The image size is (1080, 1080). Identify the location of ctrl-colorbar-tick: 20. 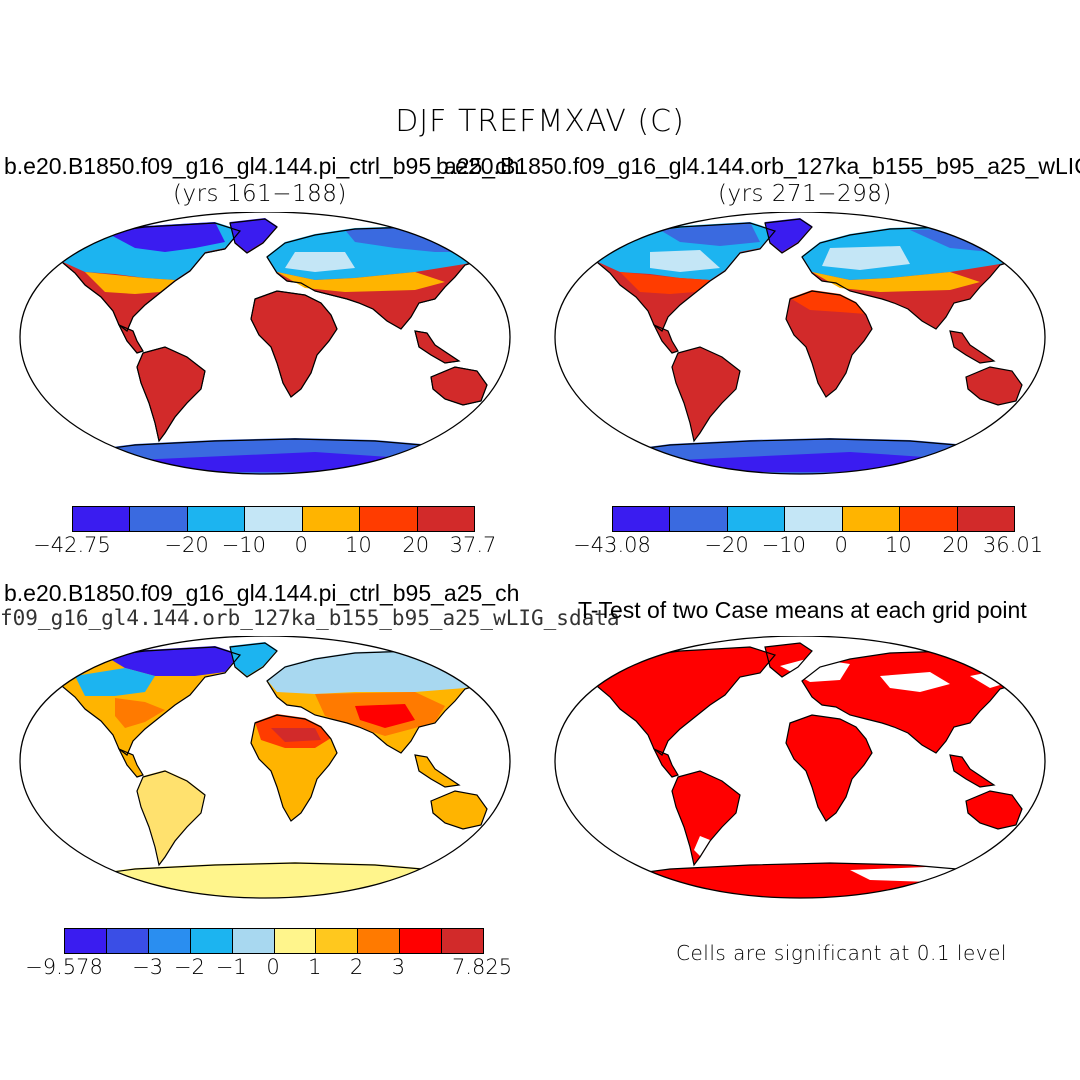
(416, 545).